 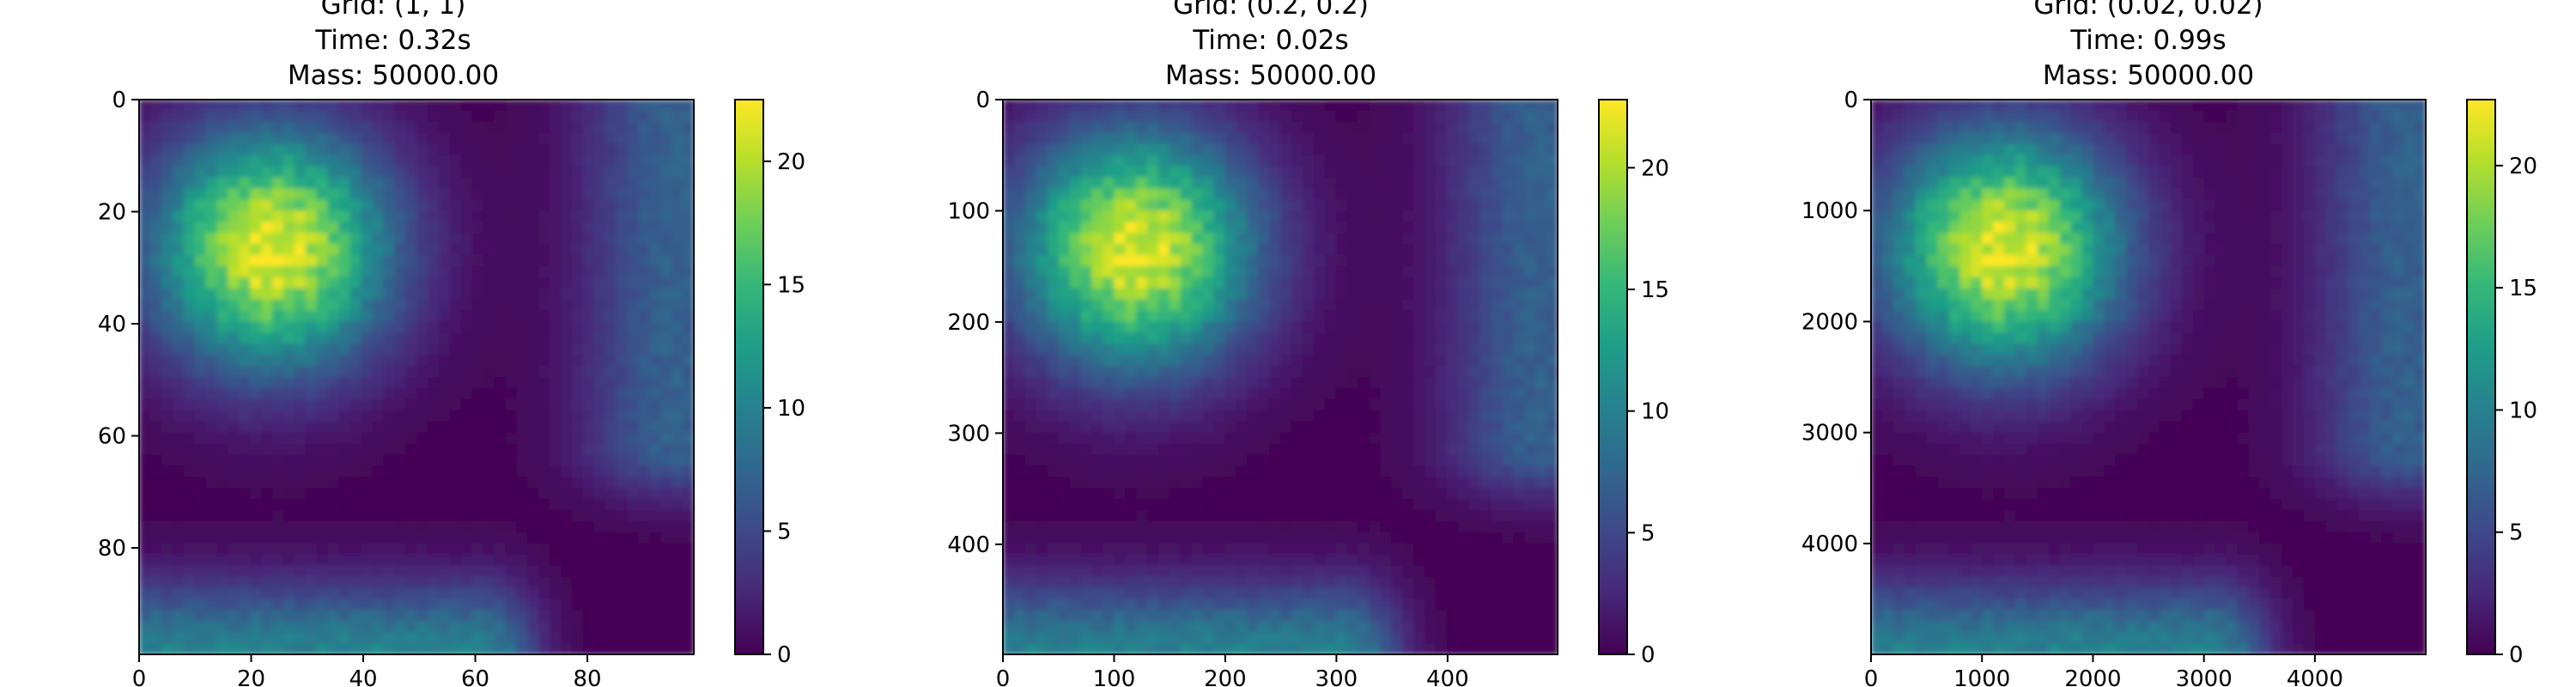 What do you see at coordinates (251, 676) in the screenshot?
I see `panel-1-xtick-label: 20` at bounding box center [251, 676].